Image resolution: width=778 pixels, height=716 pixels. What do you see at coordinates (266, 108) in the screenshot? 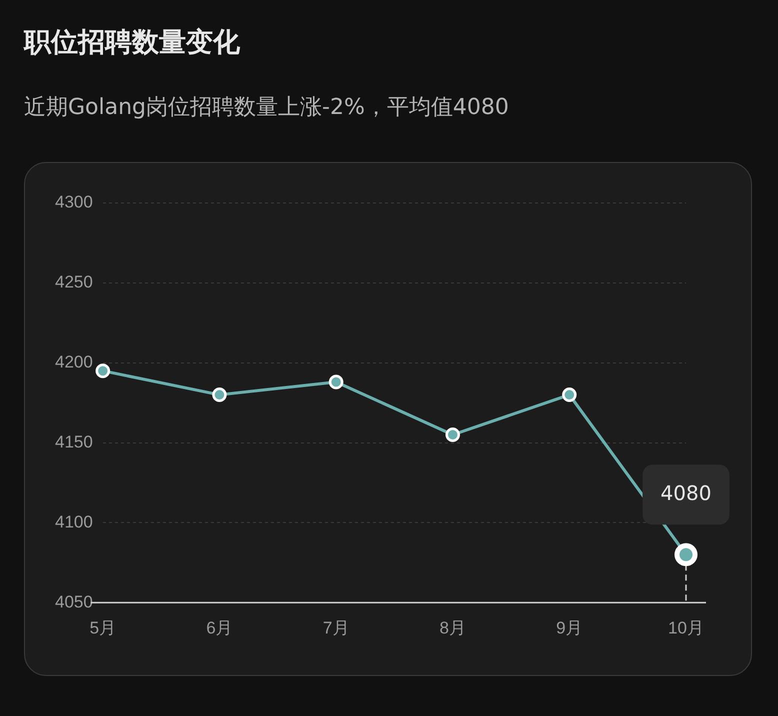
I see `chart-subtitle: 近期Golang岗位招聘数量上涨-2%，平均值4080` at bounding box center [266, 108].